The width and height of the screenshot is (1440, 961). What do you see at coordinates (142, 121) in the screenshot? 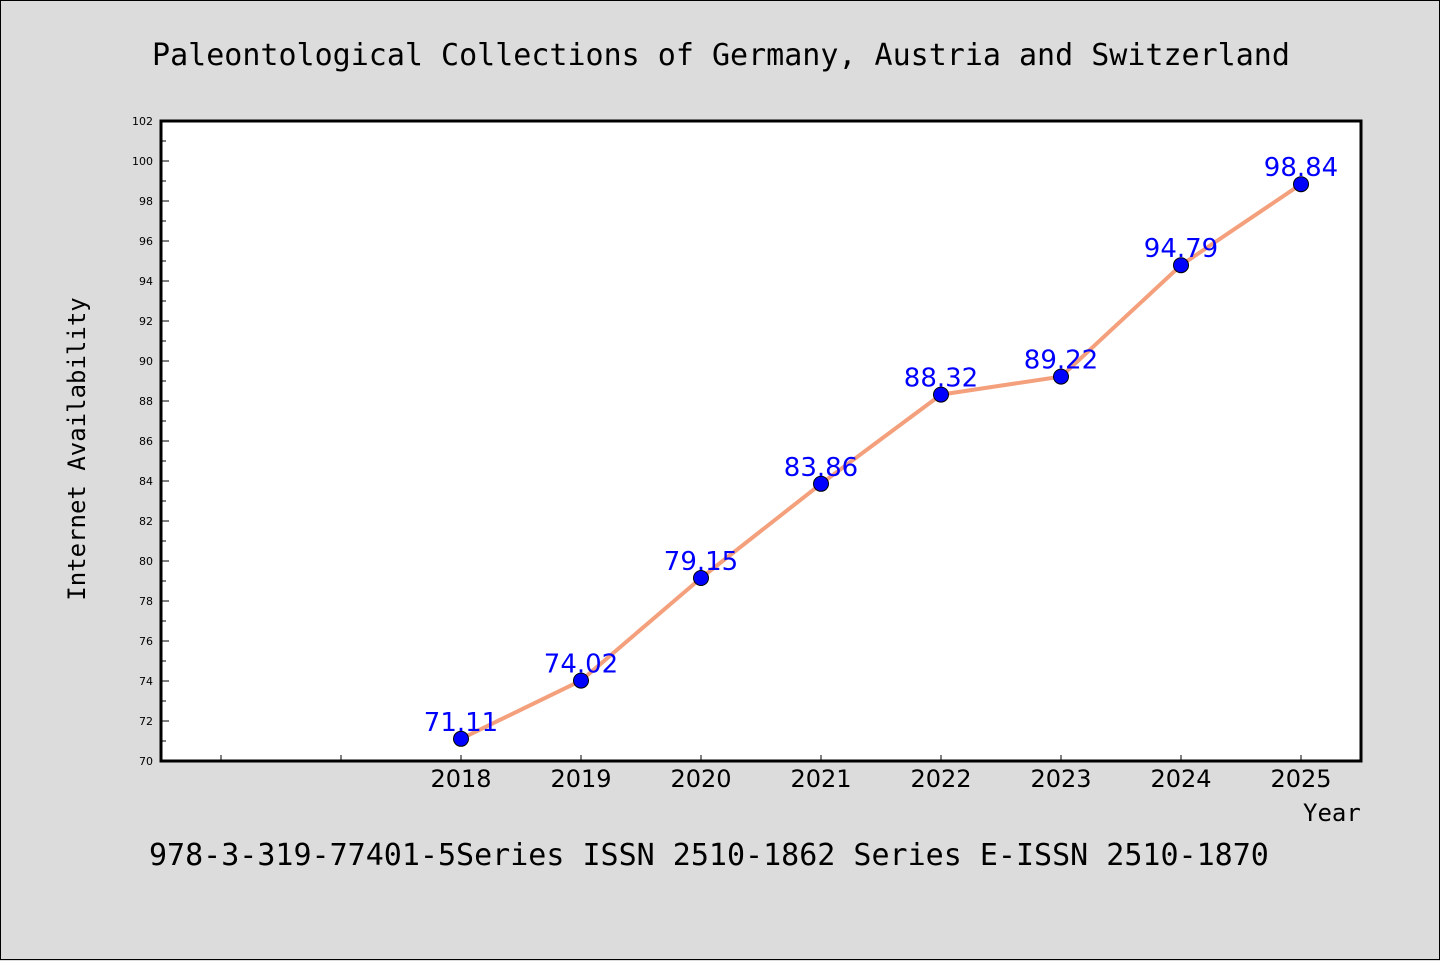
I see `y-tick-label: 102` at bounding box center [142, 121].